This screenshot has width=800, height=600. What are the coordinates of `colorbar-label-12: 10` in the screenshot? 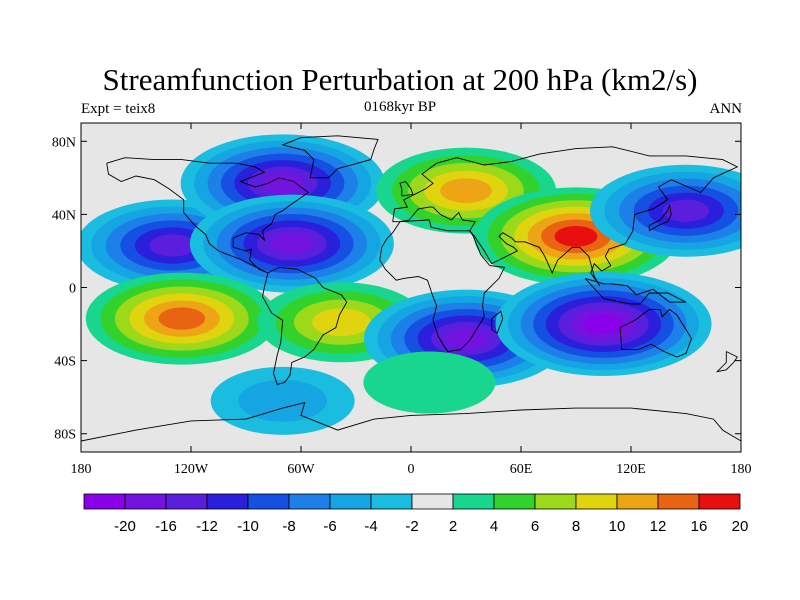 It's located at (617, 526).